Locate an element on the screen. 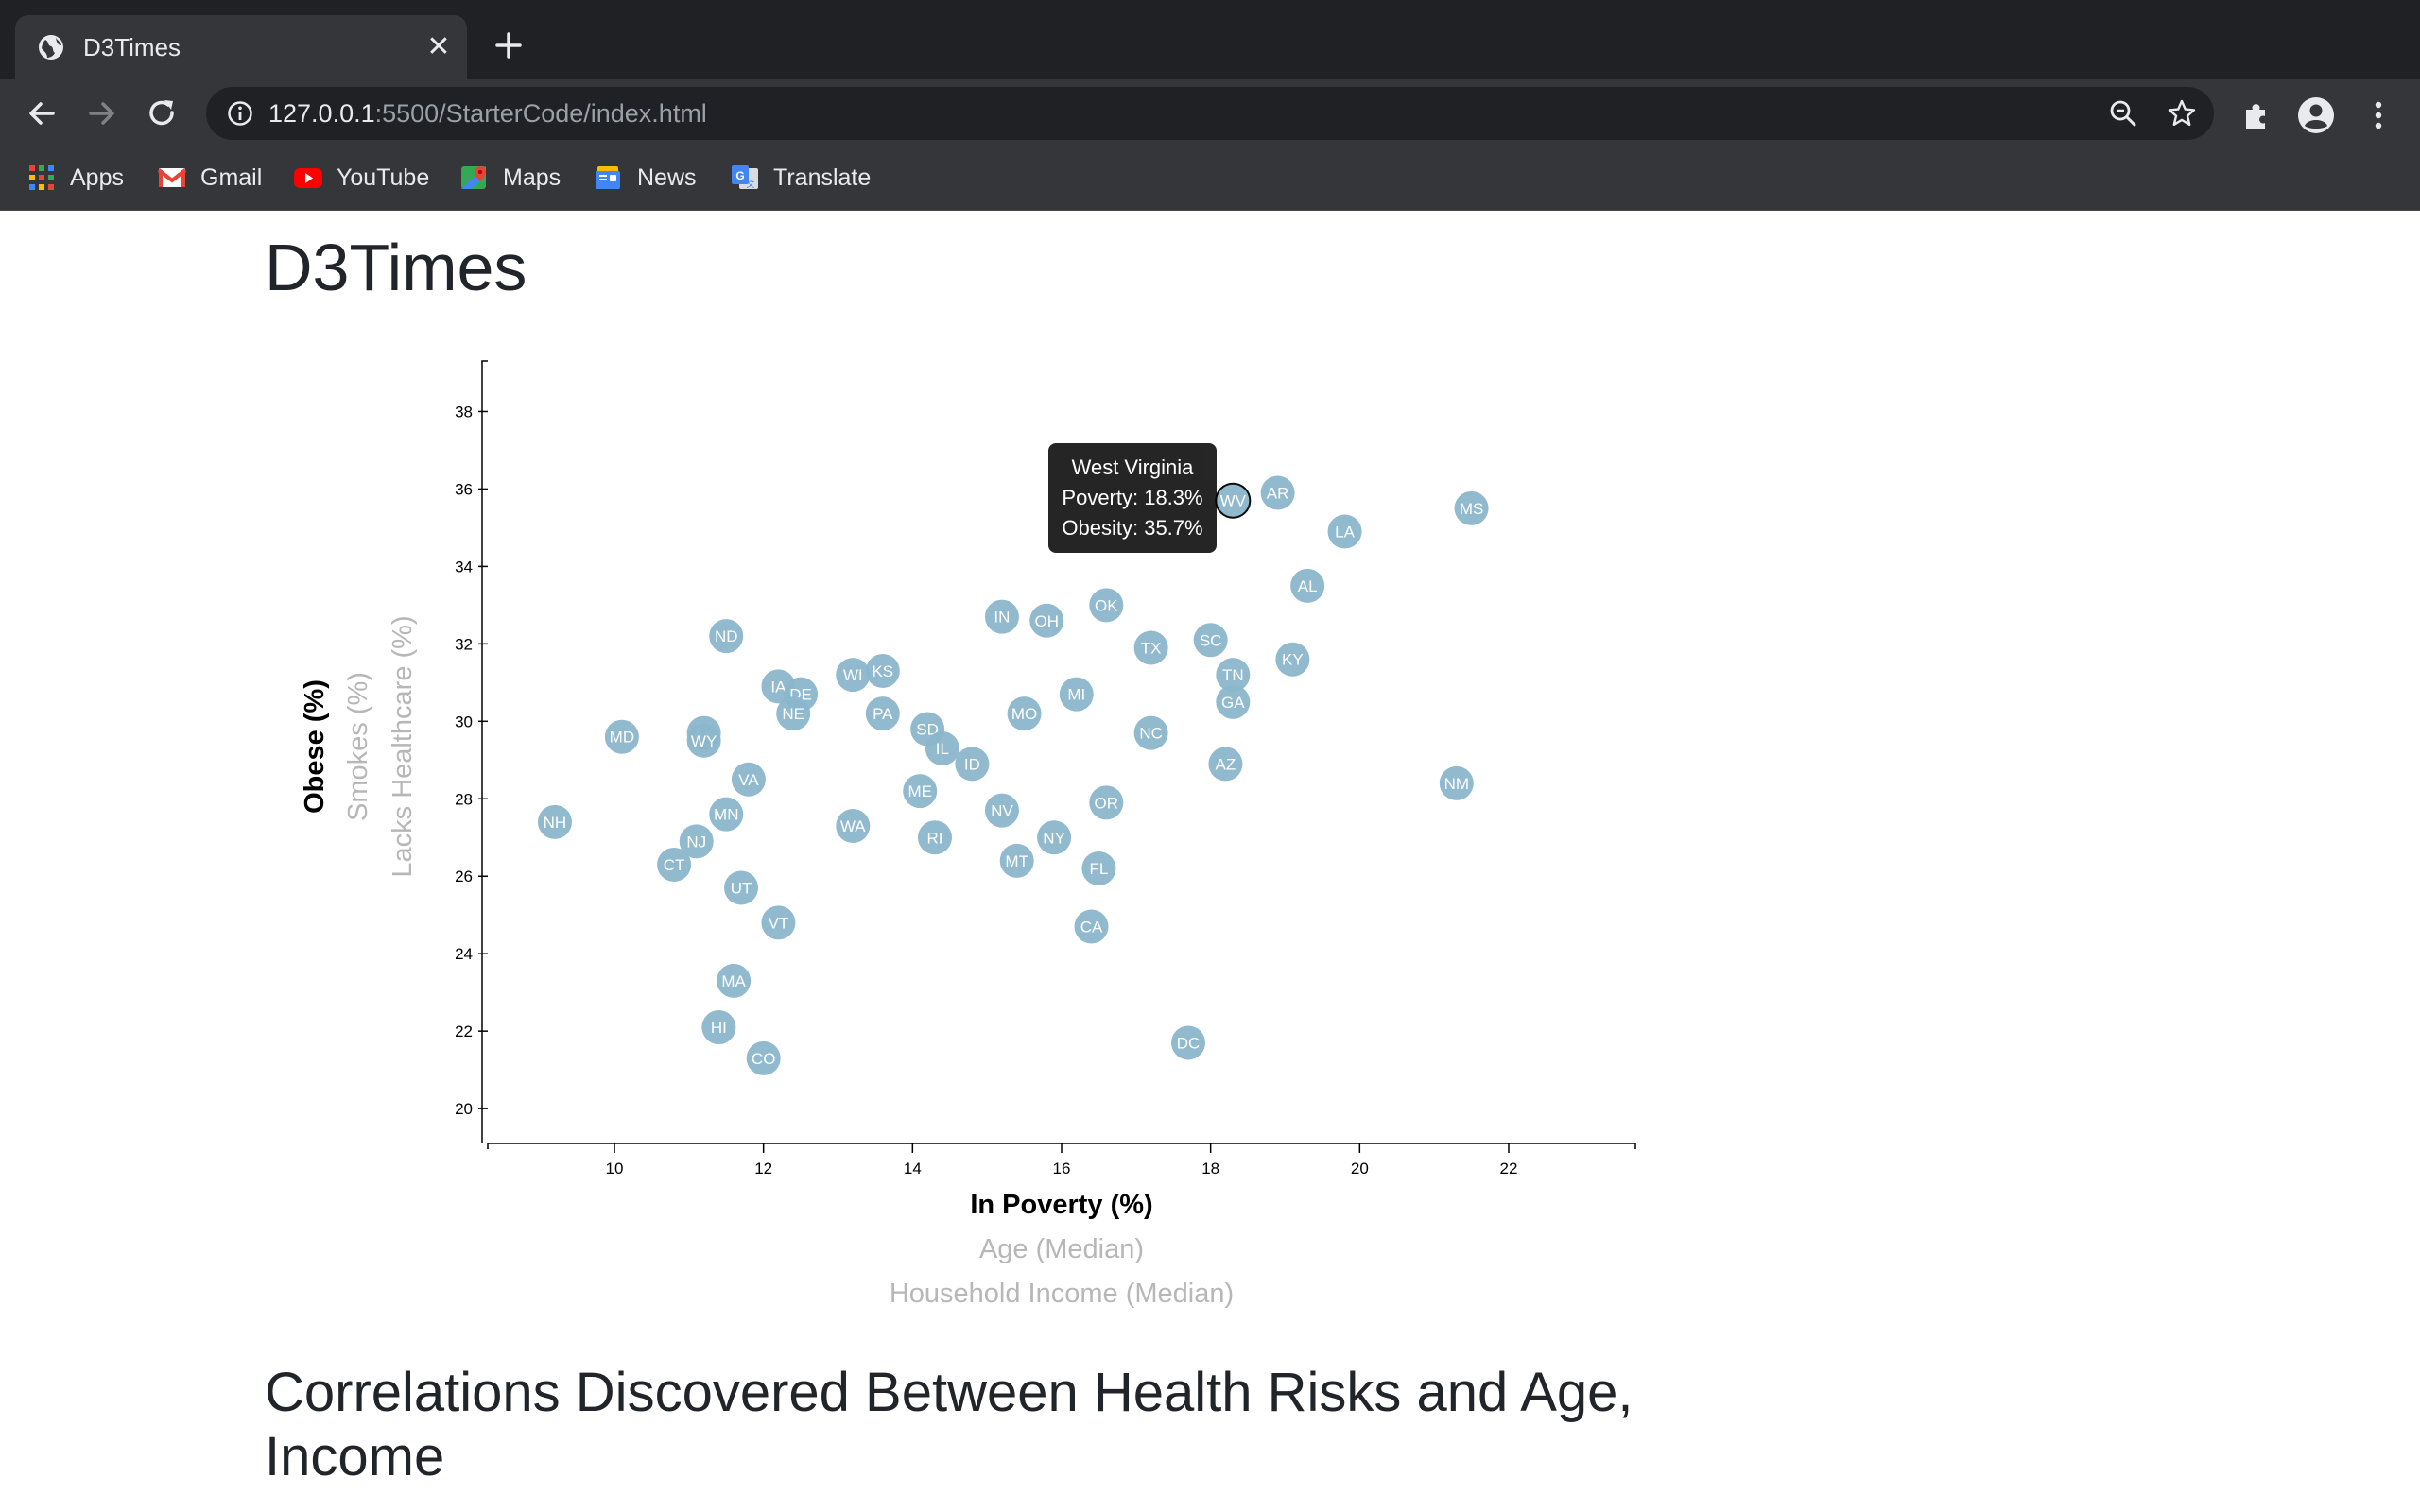  state-marker-label: OK is located at coordinates (1106, 605).